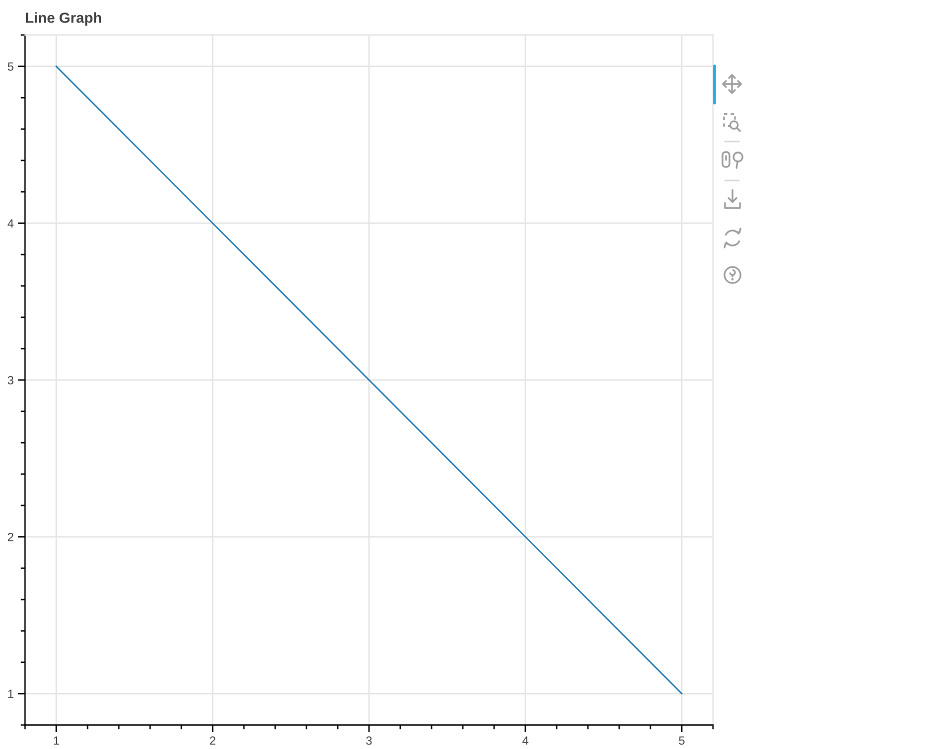  What do you see at coordinates (525, 740) in the screenshot?
I see `x-tick-label: 4` at bounding box center [525, 740].